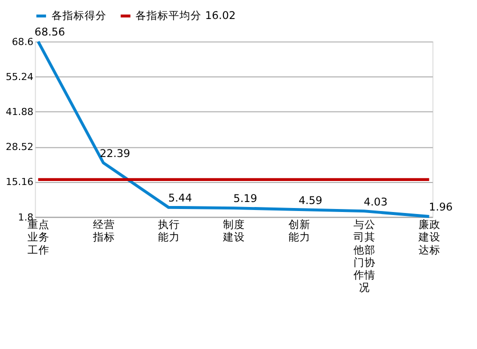 This screenshot has width=477, height=349. What do you see at coordinates (20, 77) in the screenshot?
I see `y-tick-label: 55.24` at bounding box center [20, 77].